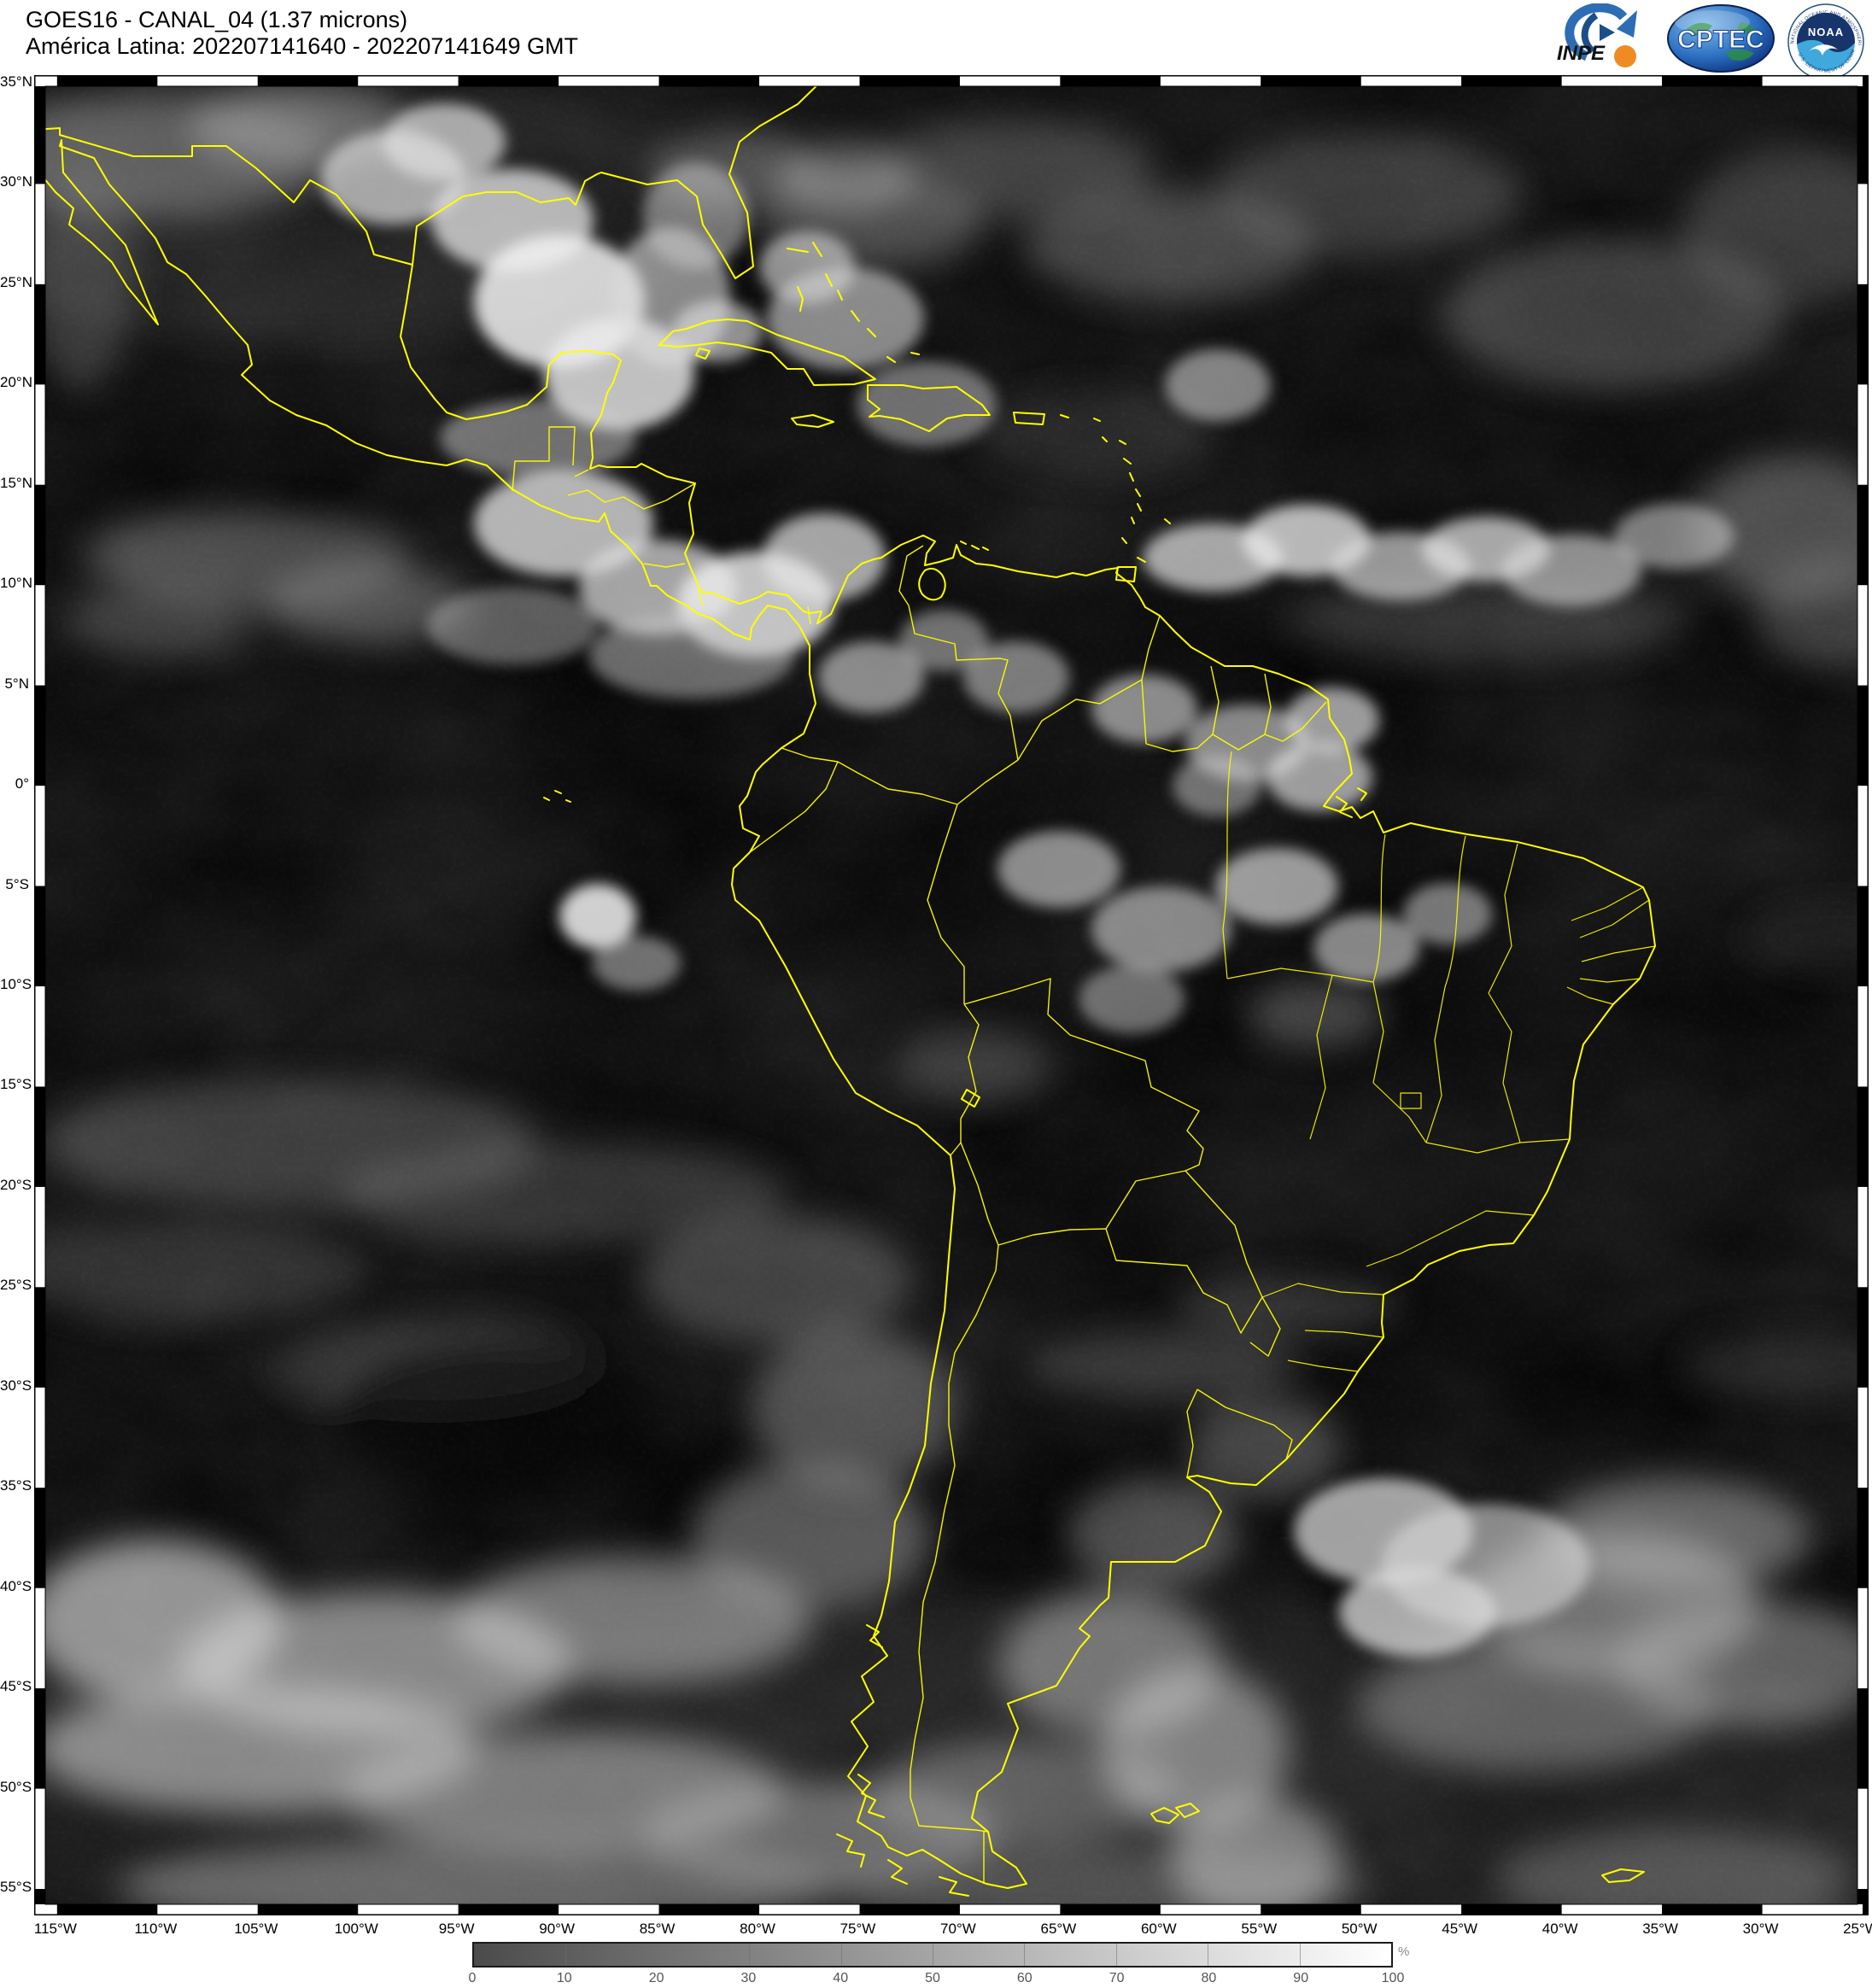 The height and width of the screenshot is (1988, 1872). What do you see at coordinates (16, 1184) in the screenshot?
I see `lat-tick-label: 20°S` at bounding box center [16, 1184].